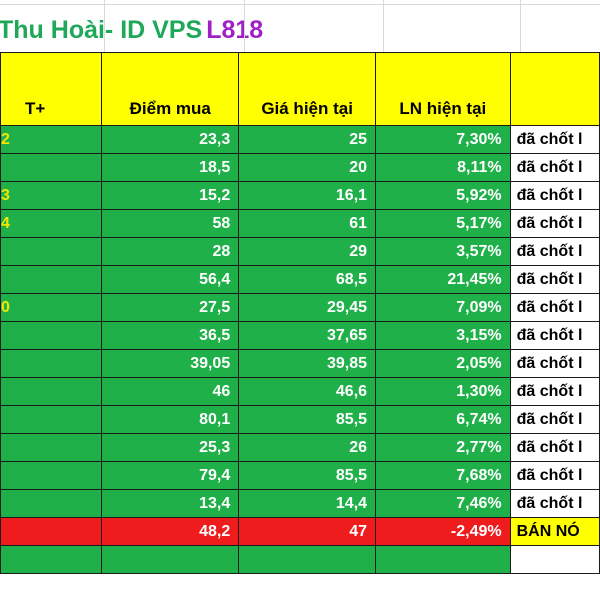  What do you see at coordinates (443, 419) in the screenshot?
I see `profit-cell: 6,74%` at bounding box center [443, 419].